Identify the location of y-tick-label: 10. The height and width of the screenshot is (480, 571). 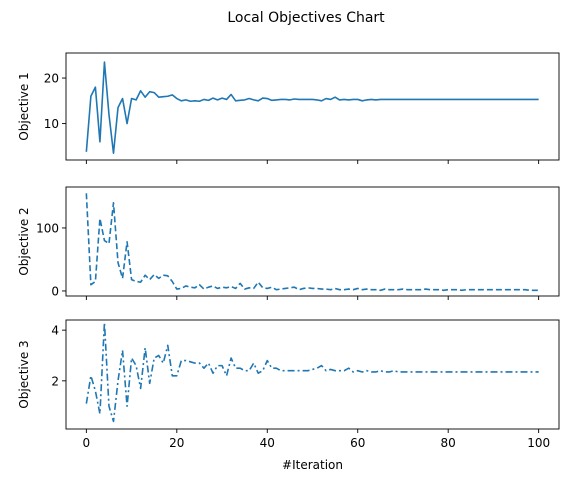
(51, 124).